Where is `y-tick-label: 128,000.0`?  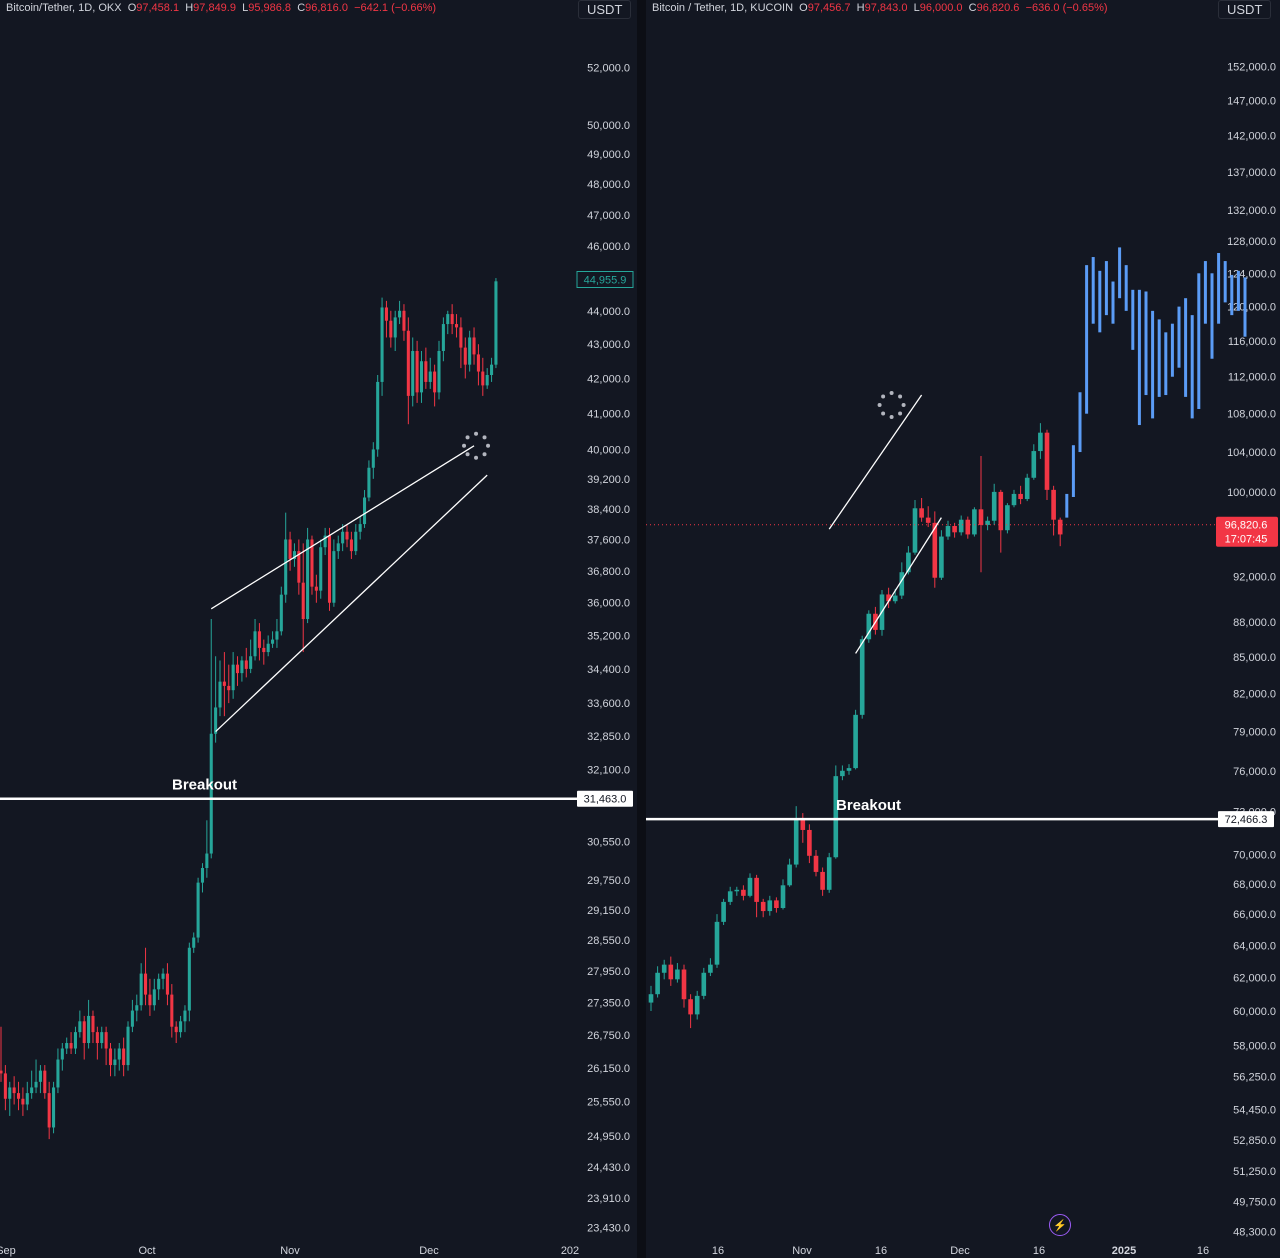
y-tick-label: 128,000.0 is located at coordinates (1251, 242).